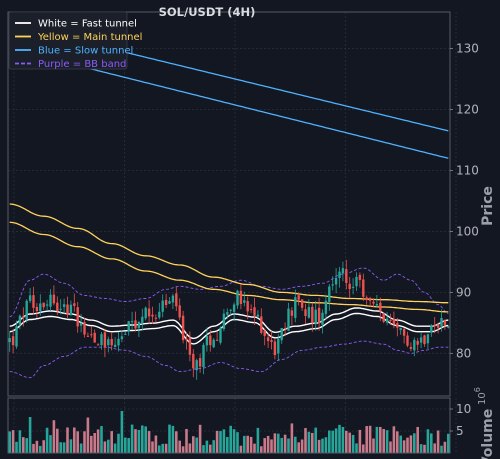 The image size is (500, 459). Describe the element at coordinates (87, 24) in the screenshot. I see `legend-label: White = Fast tunnel` at that location.